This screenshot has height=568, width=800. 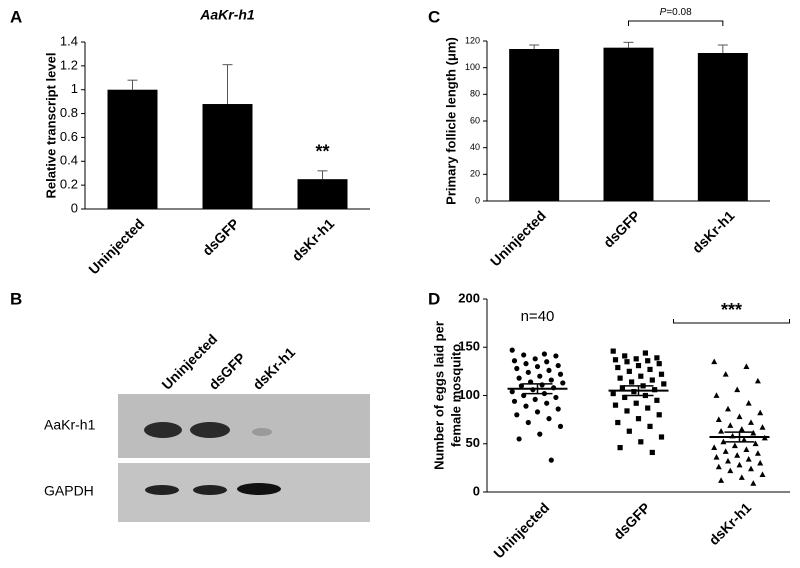 What do you see at coordinates (469, 346) in the screenshot?
I see `y-tick-label: 150` at bounding box center [469, 346].